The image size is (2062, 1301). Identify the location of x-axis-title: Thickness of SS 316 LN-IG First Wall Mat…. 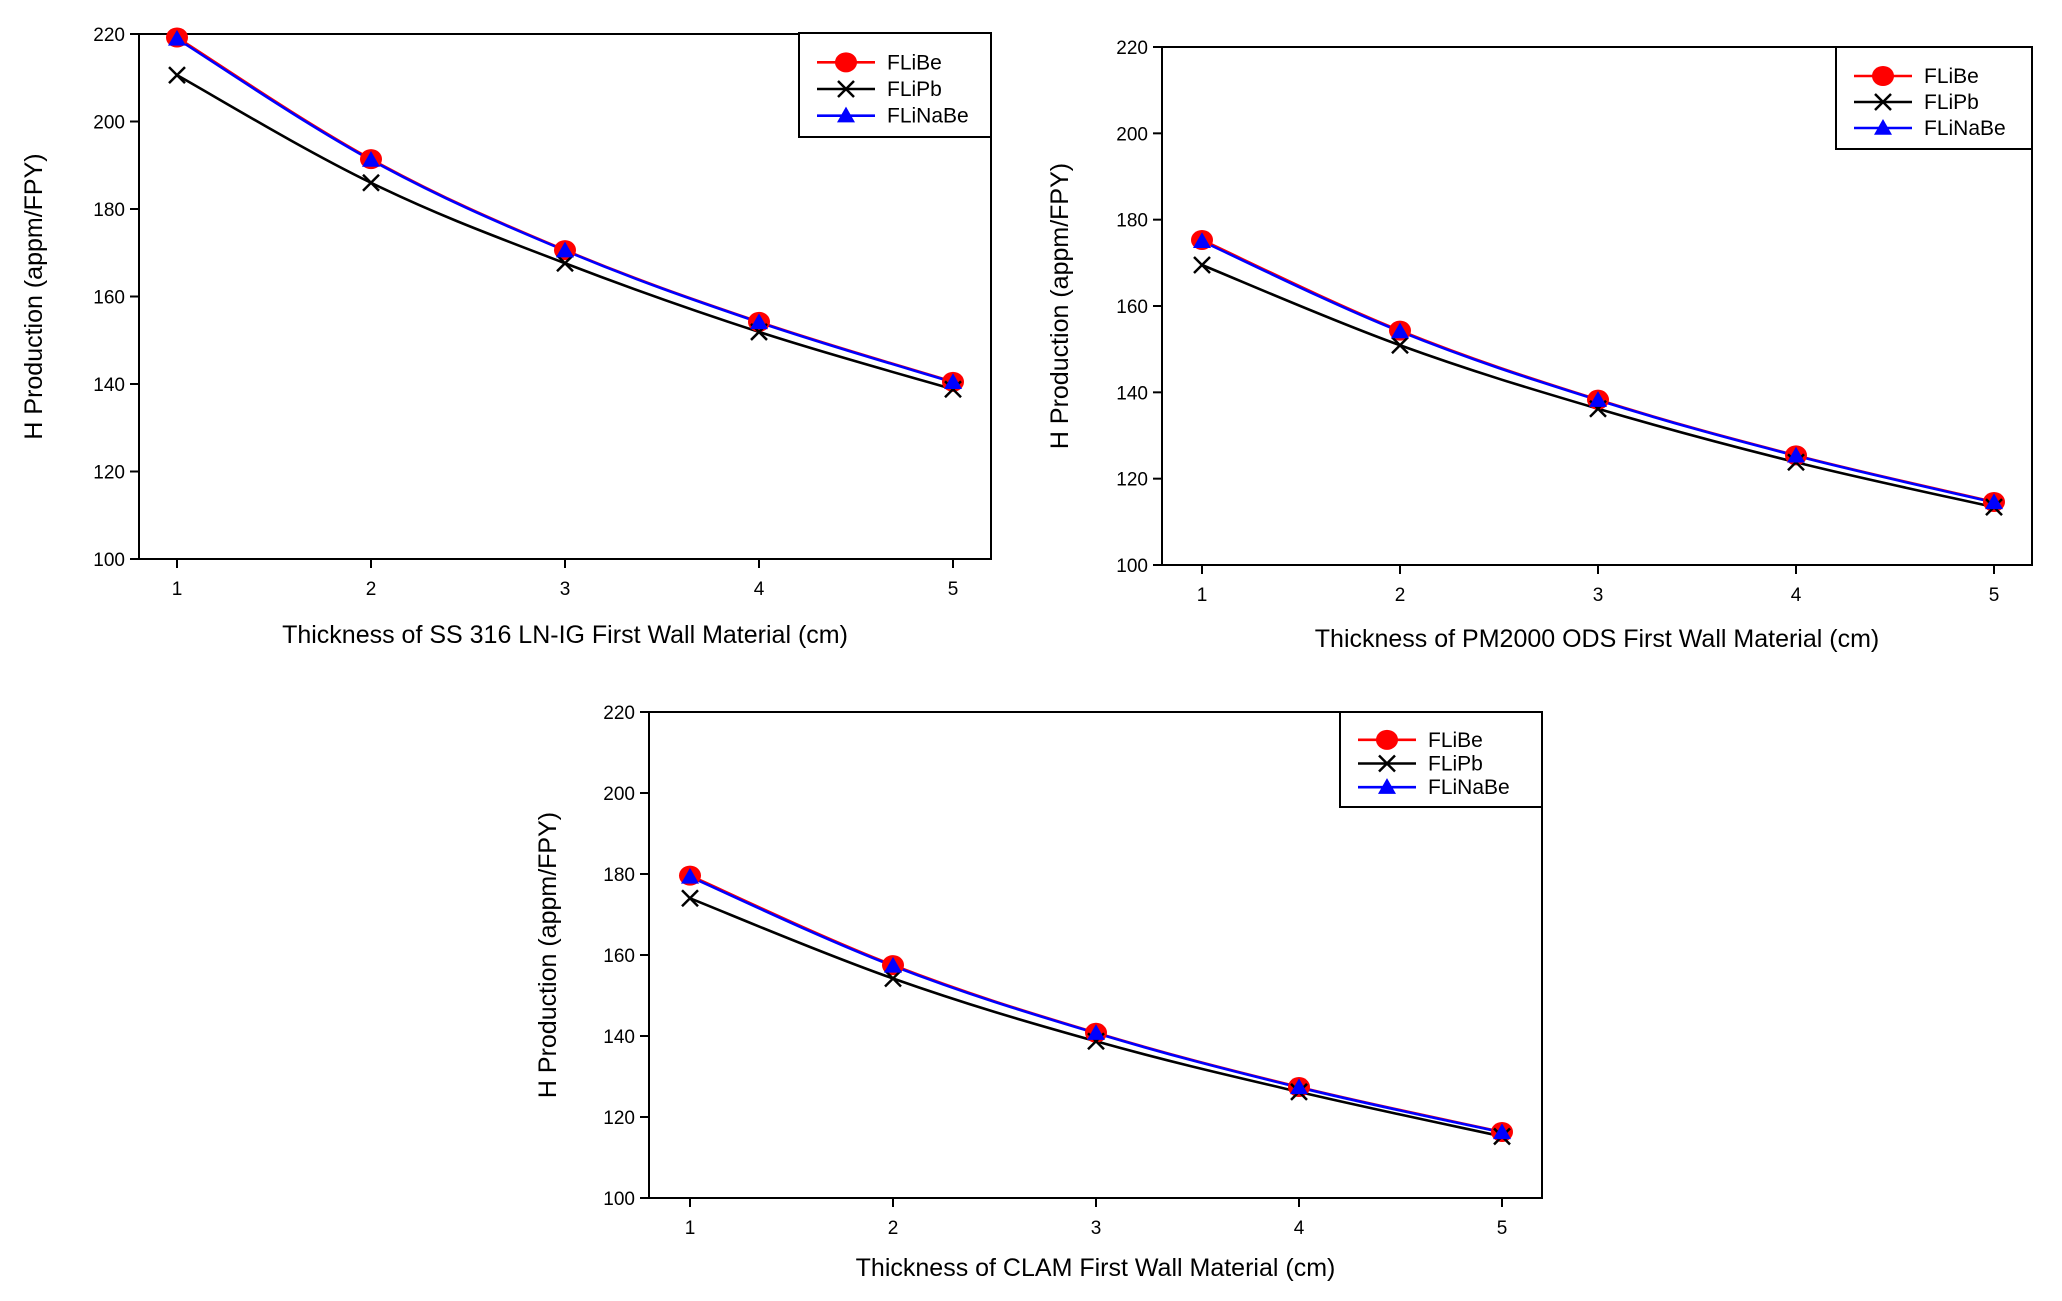
(565, 635).